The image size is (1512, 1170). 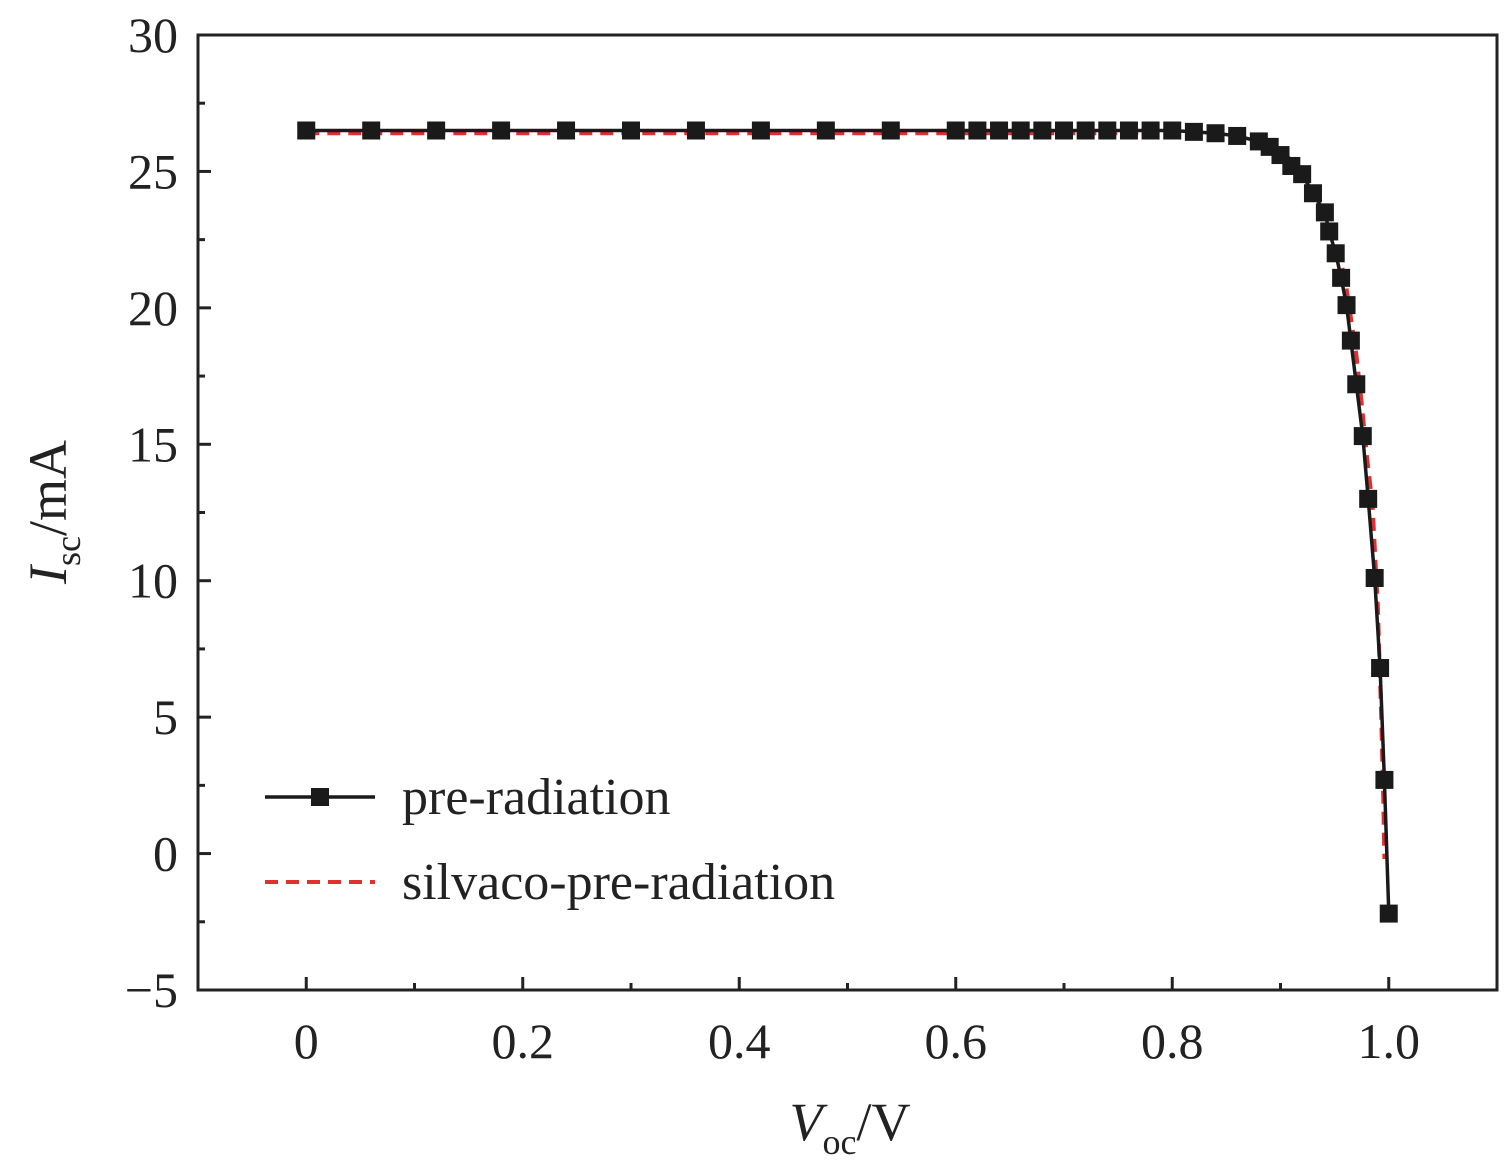 I want to click on y-tick-label: 10, so click(x=153, y=581).